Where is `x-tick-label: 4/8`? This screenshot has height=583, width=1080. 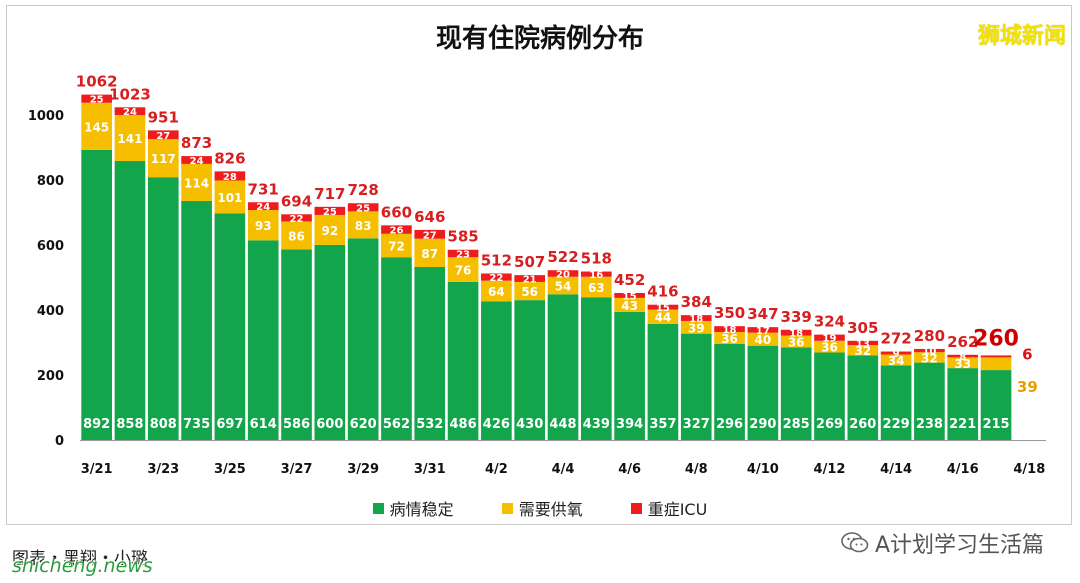 x-tick-label: 4/8 is located at coordinates (696, 469).